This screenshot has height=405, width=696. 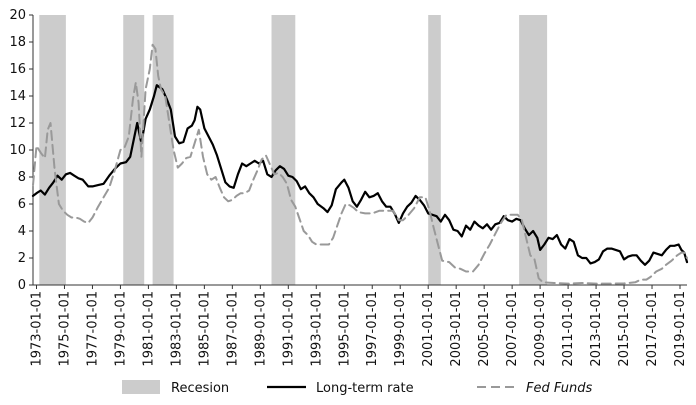 I want to click on y-tick-label: 8, so click(x=22, y=177).